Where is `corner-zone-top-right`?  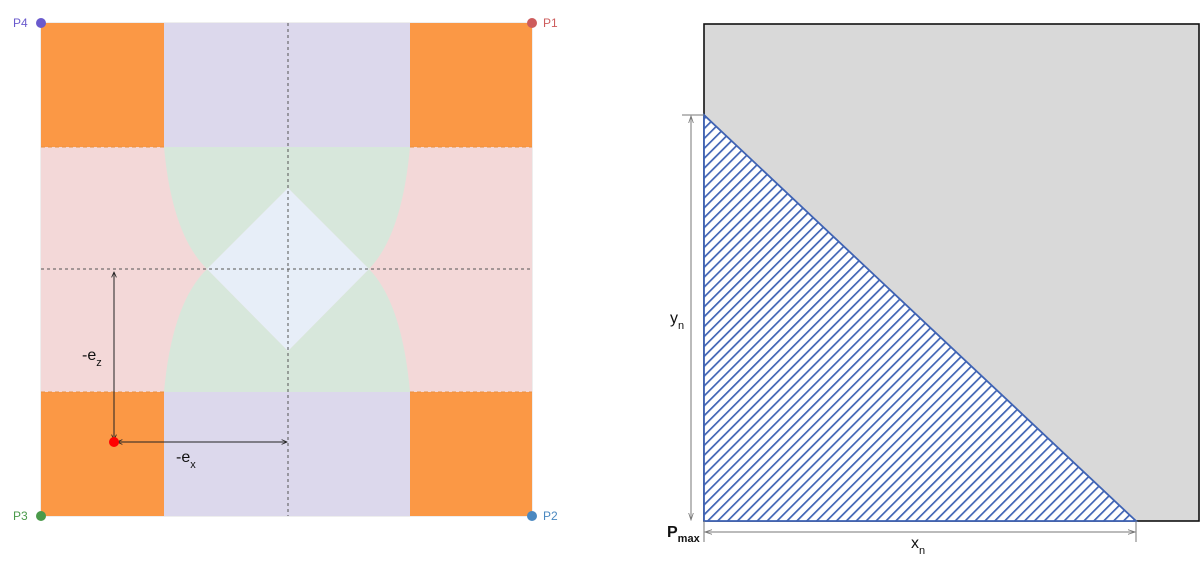
corner-zone-top-right is located at coordinates (471, 85).